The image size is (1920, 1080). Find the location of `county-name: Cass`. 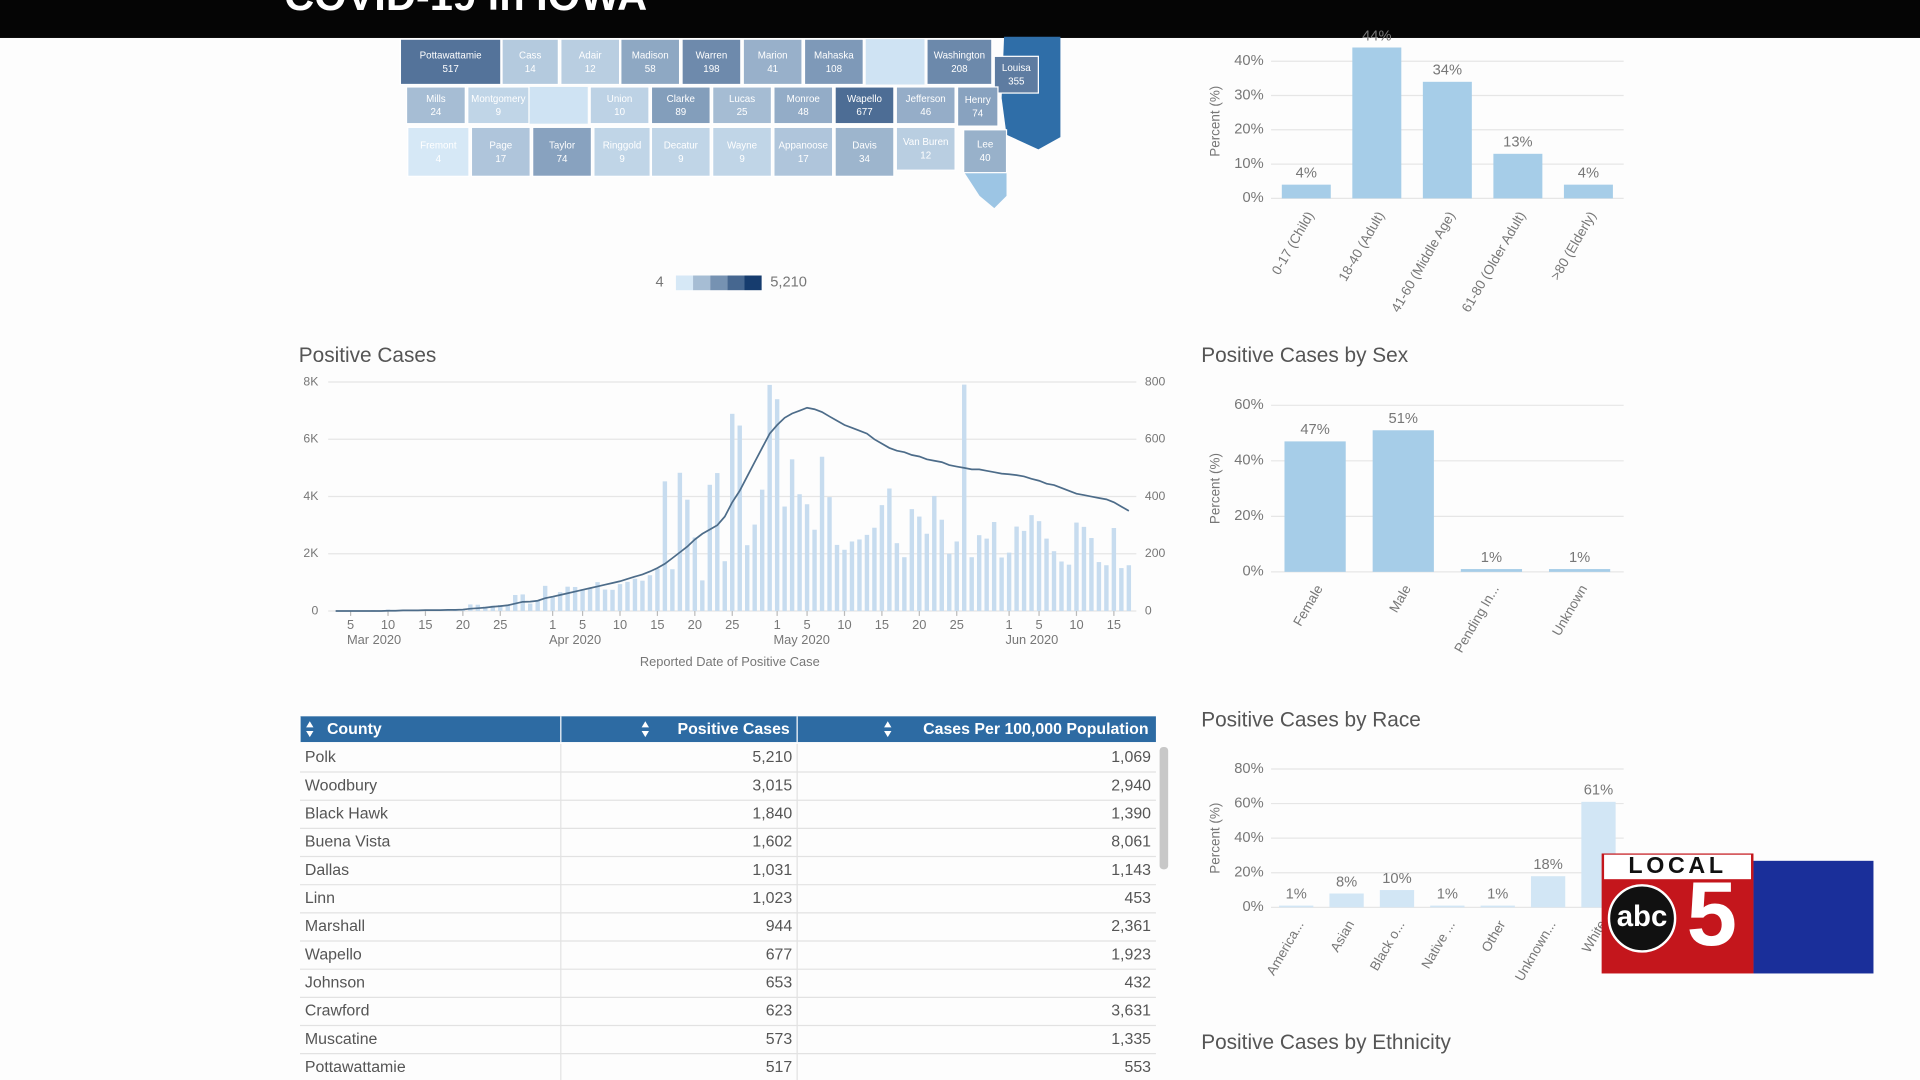

county-name: Cass is located at coordinates (530, 55).